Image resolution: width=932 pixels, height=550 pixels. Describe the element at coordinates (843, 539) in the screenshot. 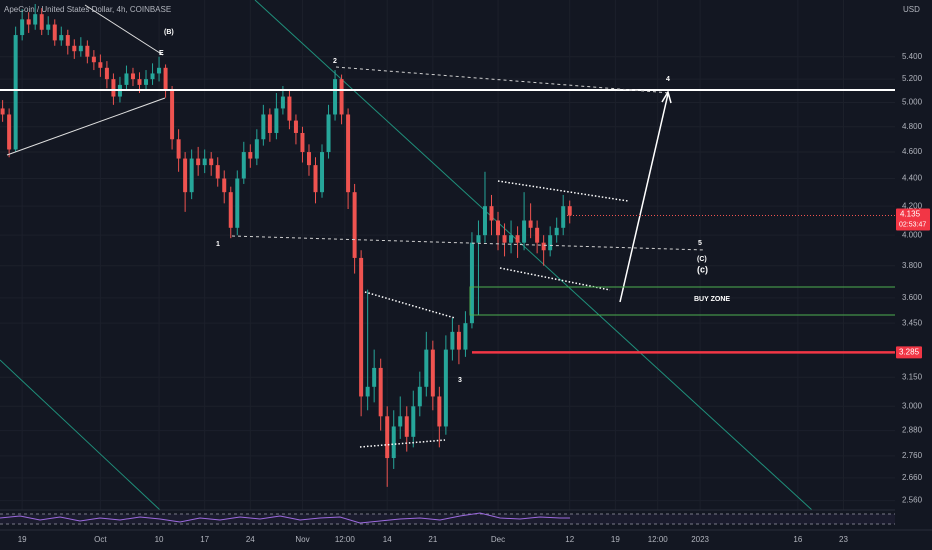

I see `x-tick-label: 23` at that location.